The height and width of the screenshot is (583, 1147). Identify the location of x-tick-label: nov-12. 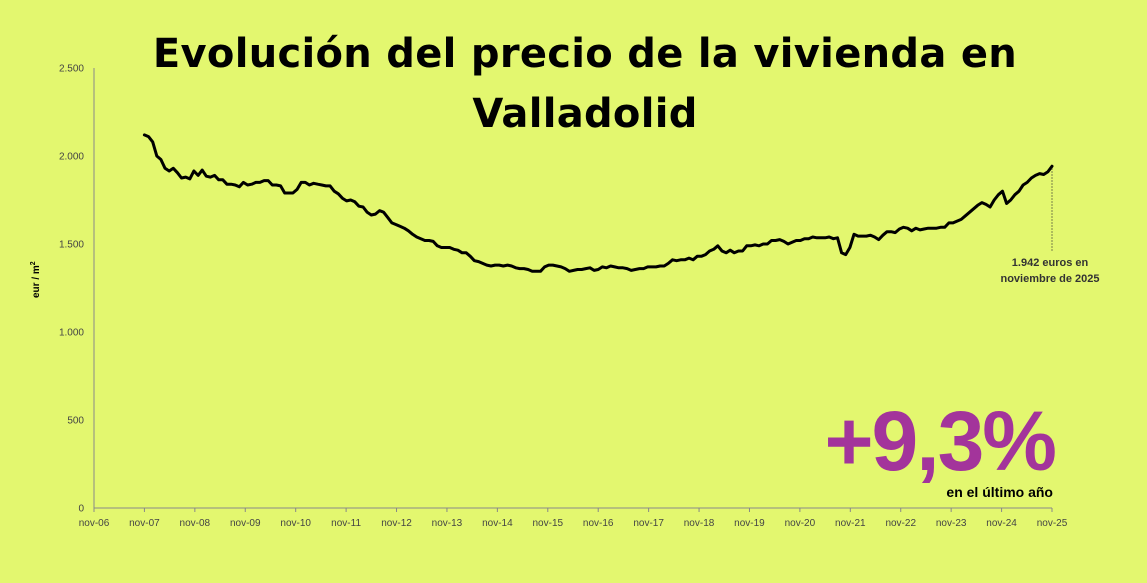
(396, 523).